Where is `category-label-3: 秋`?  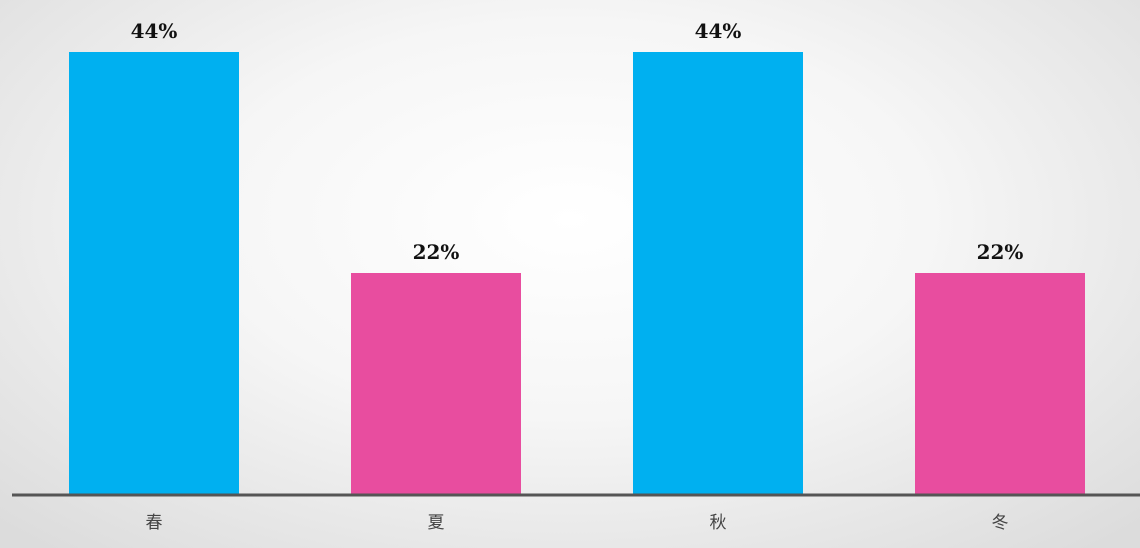 category-label-3: 秋 is located at coordinates (718, 523).